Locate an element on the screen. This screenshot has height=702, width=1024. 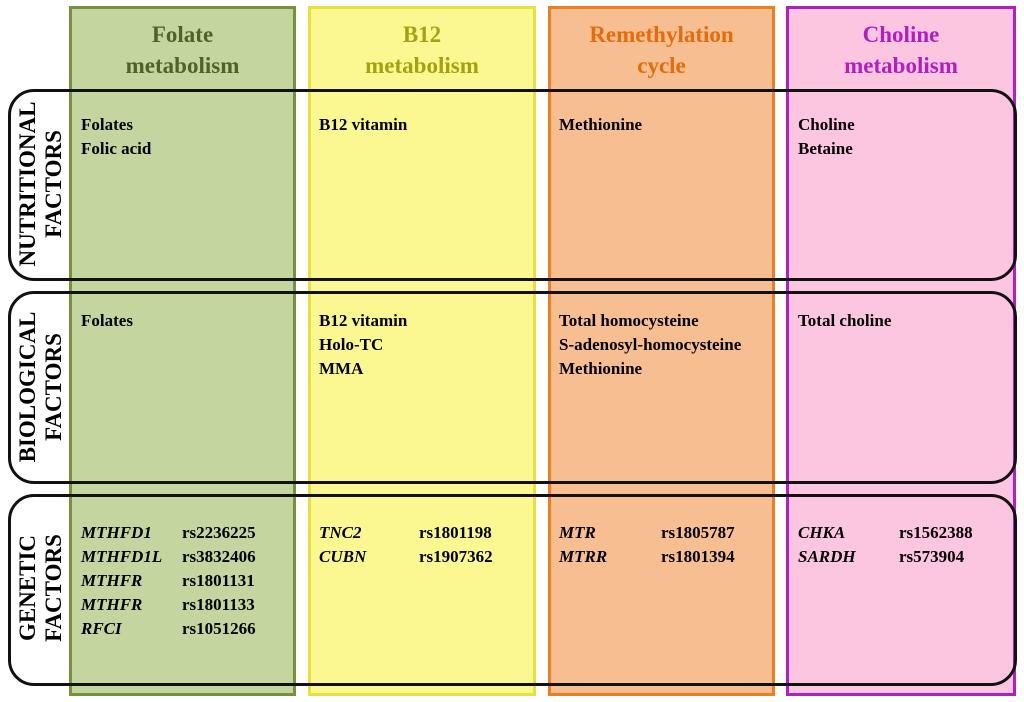
nutritional-remethylation-cell: Methionine is located at coordinates (600, 125).